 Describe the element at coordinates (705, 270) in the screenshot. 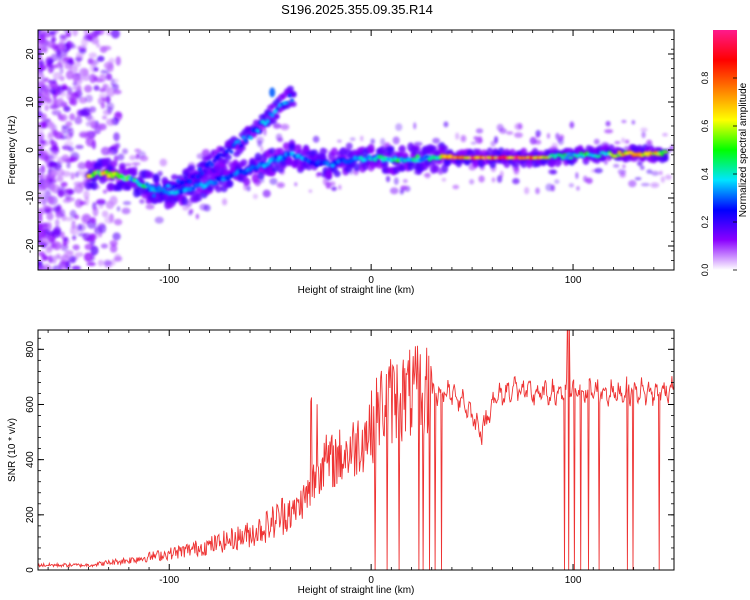

I see `colorbar-tick-label: 0.0` at that location.